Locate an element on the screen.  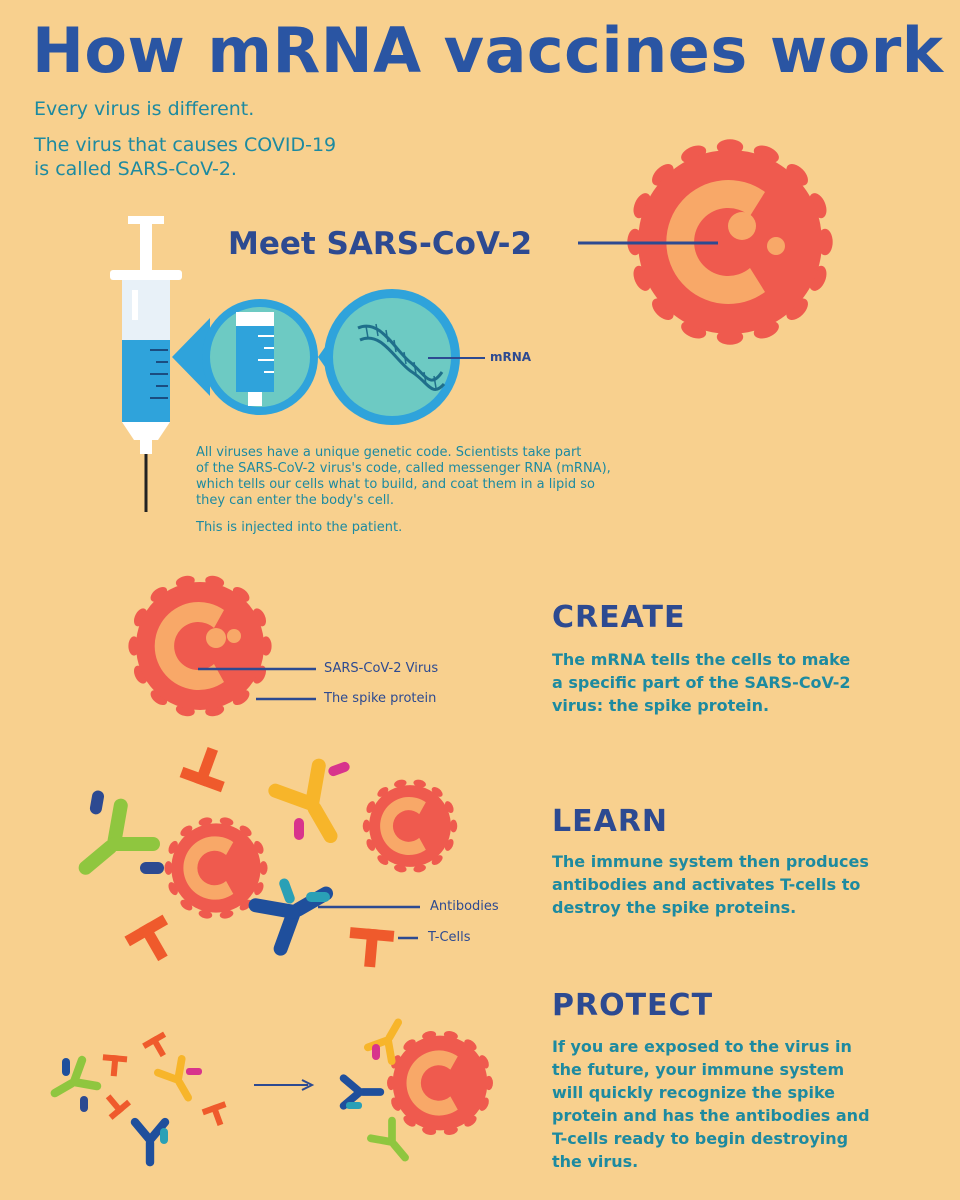
learn-line-1: The immune system then produces is located at coordinates (710, 861).